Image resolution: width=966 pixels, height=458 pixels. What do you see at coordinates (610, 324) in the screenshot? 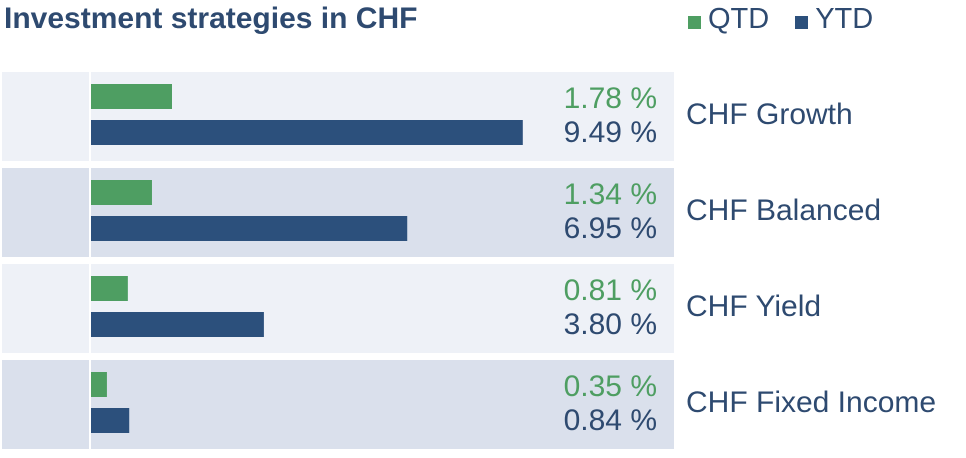
I see `value-label-ytd-chf-yield: 3.80 %` at bounding box center [610, 324].